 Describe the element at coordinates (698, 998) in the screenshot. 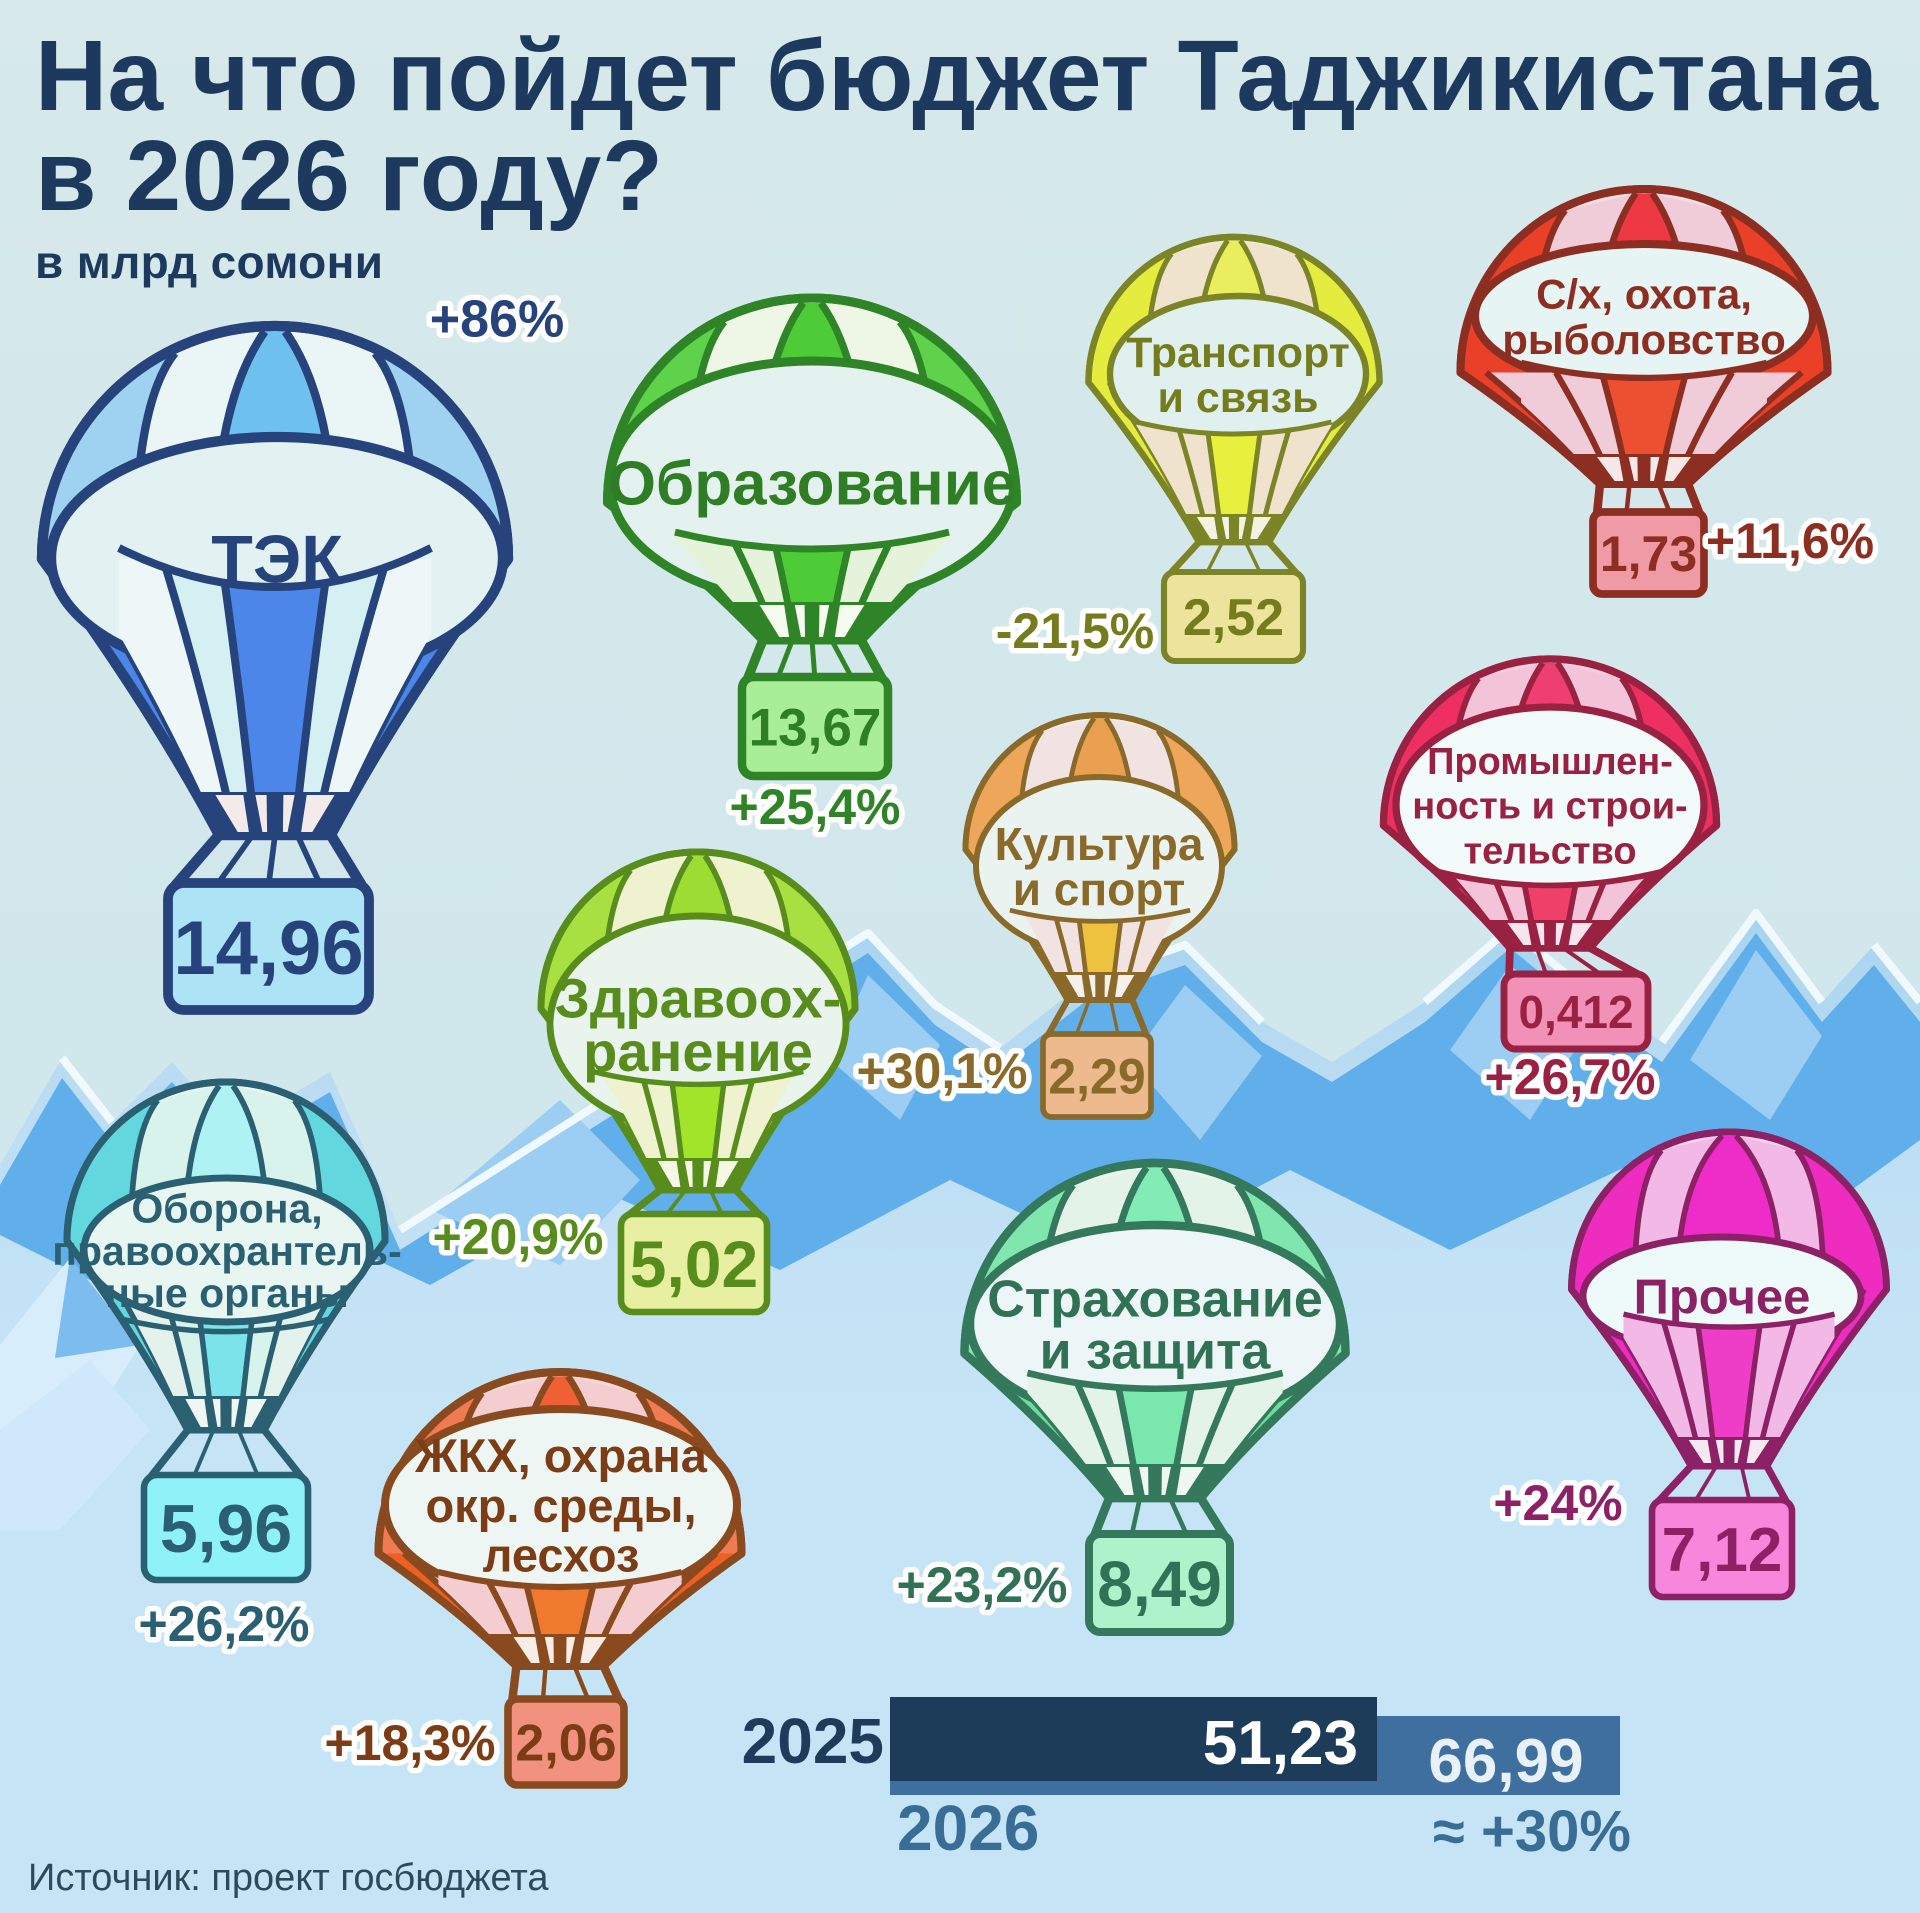

I see `svg-text: Здравоох-` at that location.